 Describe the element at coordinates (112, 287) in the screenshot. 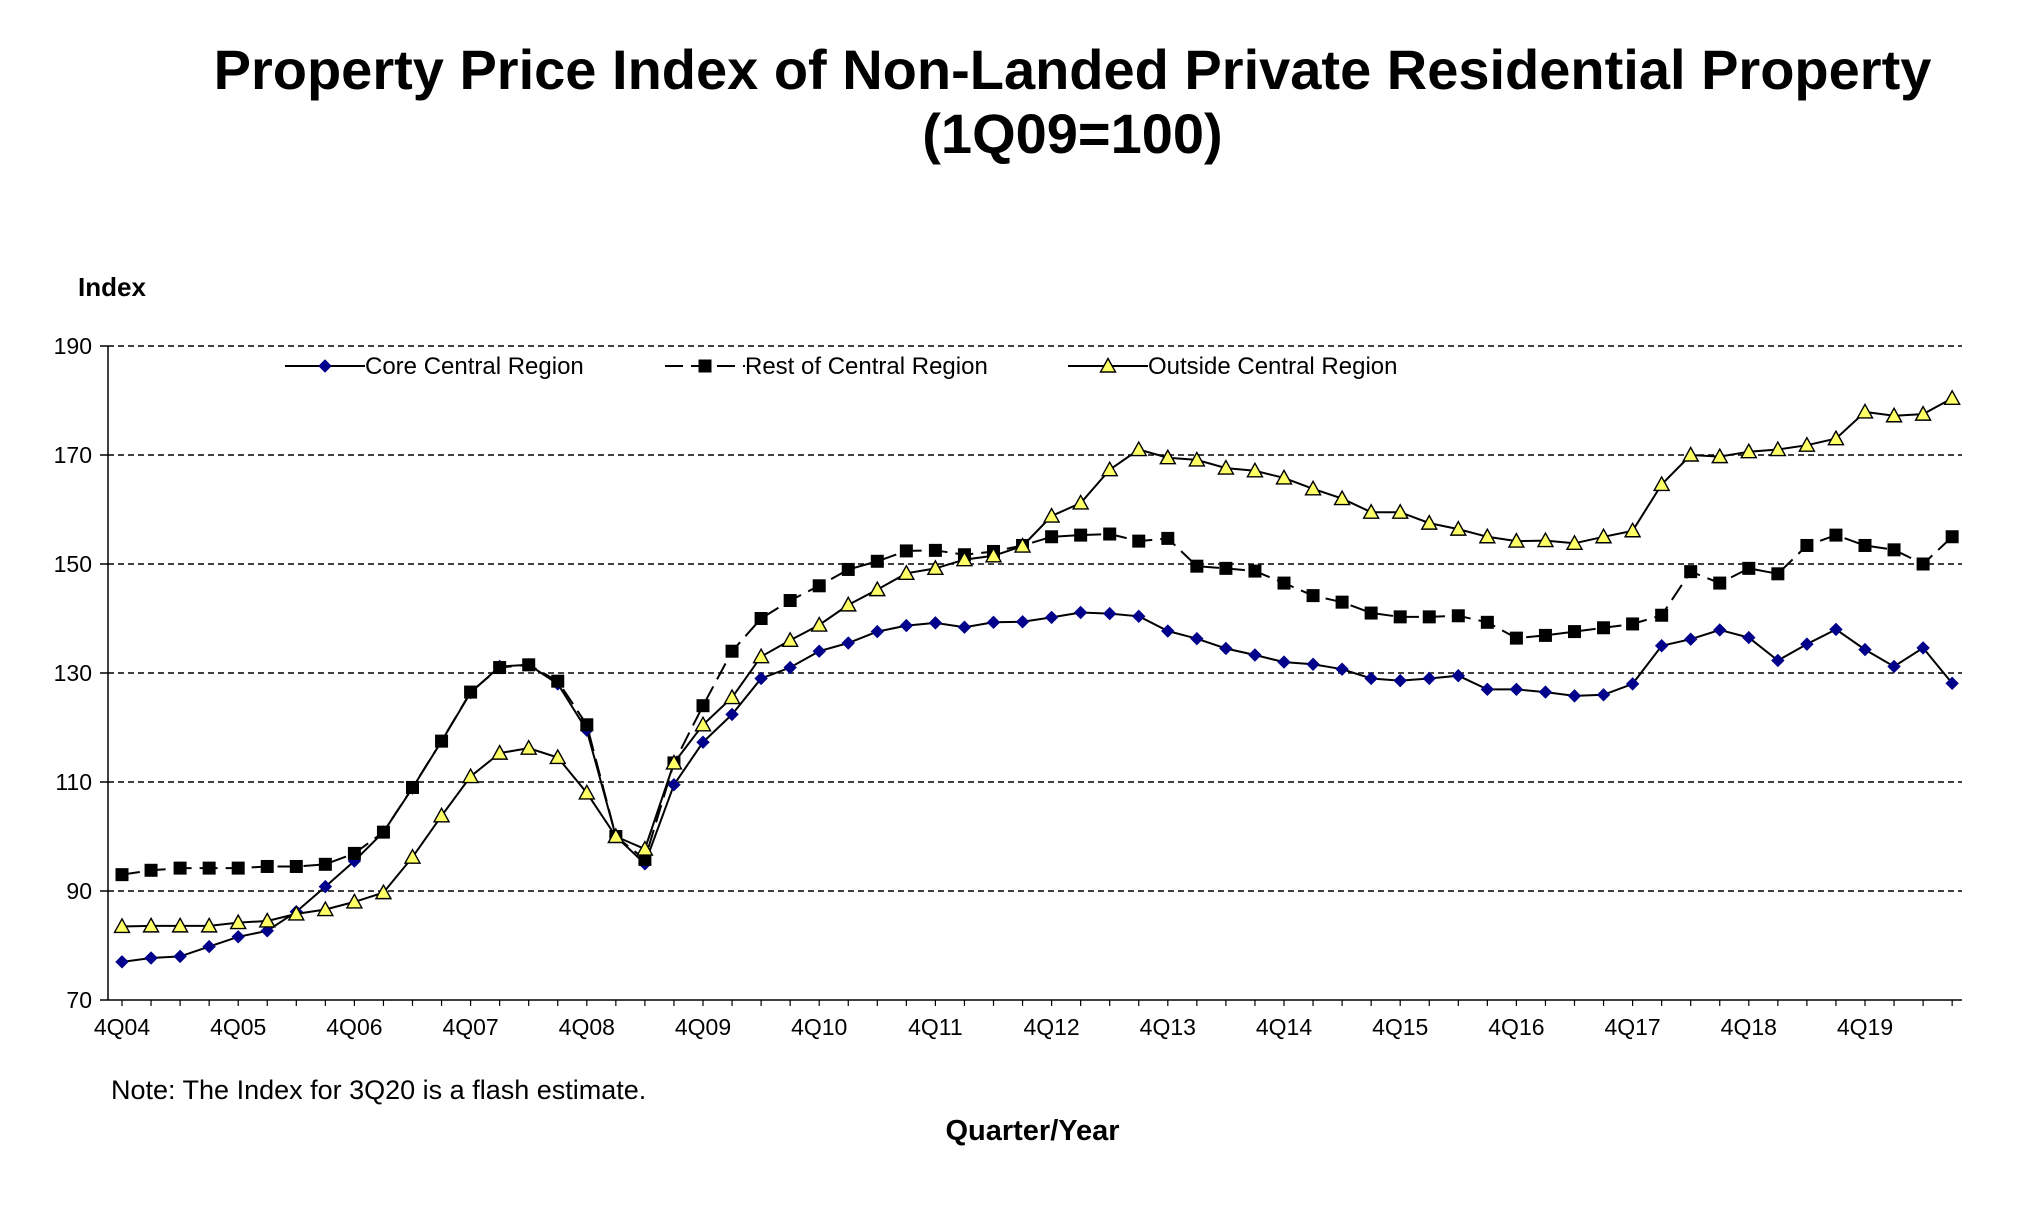

I see `y-axis-label: Index` at that location.